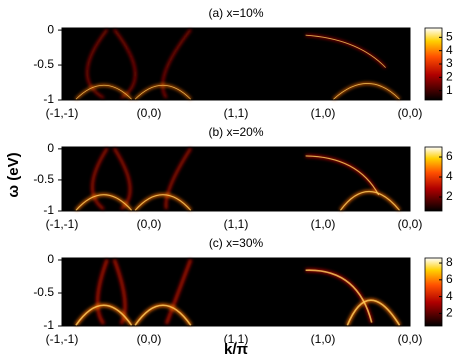 Image resolution: width=474 pixels, height=358 pixels. Describe the element at coordinates (236, 349) in the screenshot. I see `x-axis-label: k/π` at that location.